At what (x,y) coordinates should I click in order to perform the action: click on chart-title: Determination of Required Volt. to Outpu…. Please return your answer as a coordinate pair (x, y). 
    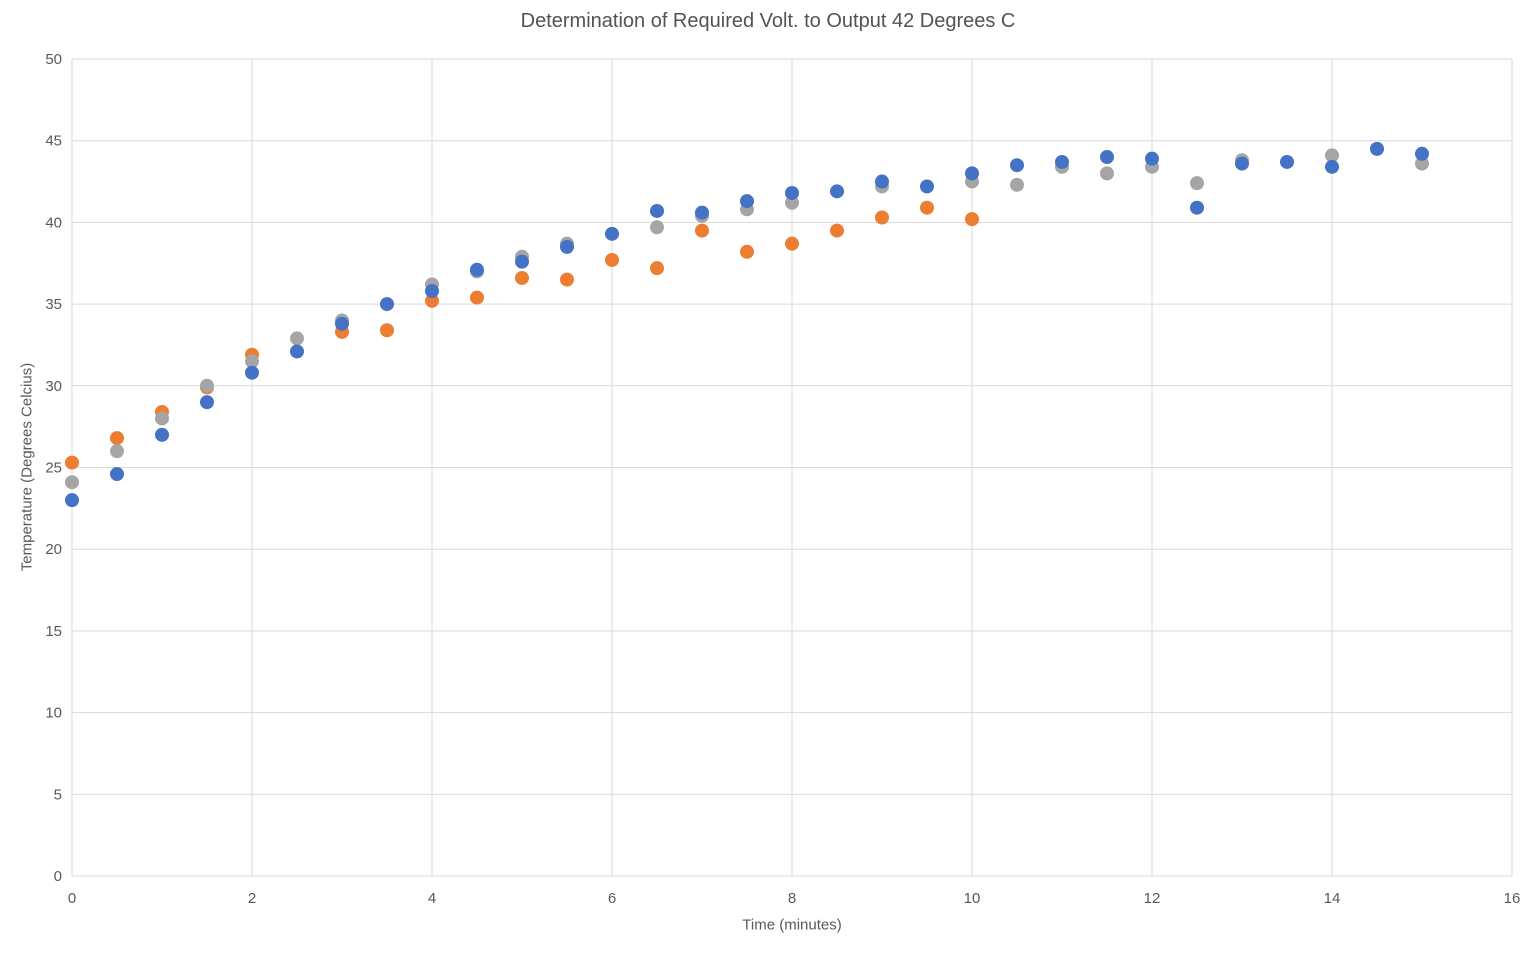
    Looking at the image, I should click on (768, 21).